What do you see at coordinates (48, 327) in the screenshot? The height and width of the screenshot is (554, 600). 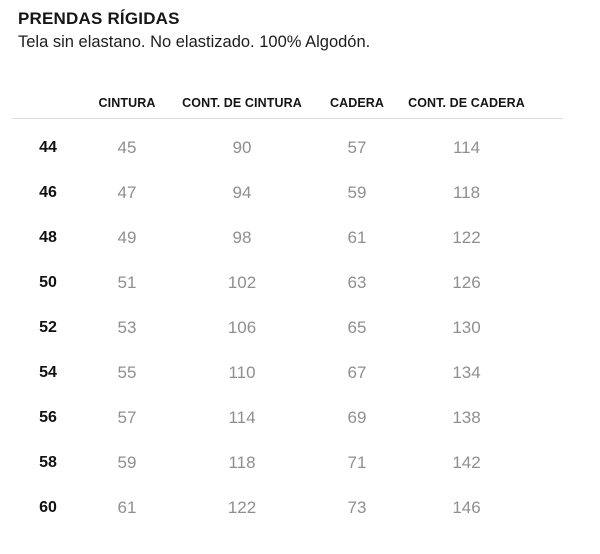 I see `size-cell: 52` at bounding box center [48, 327].